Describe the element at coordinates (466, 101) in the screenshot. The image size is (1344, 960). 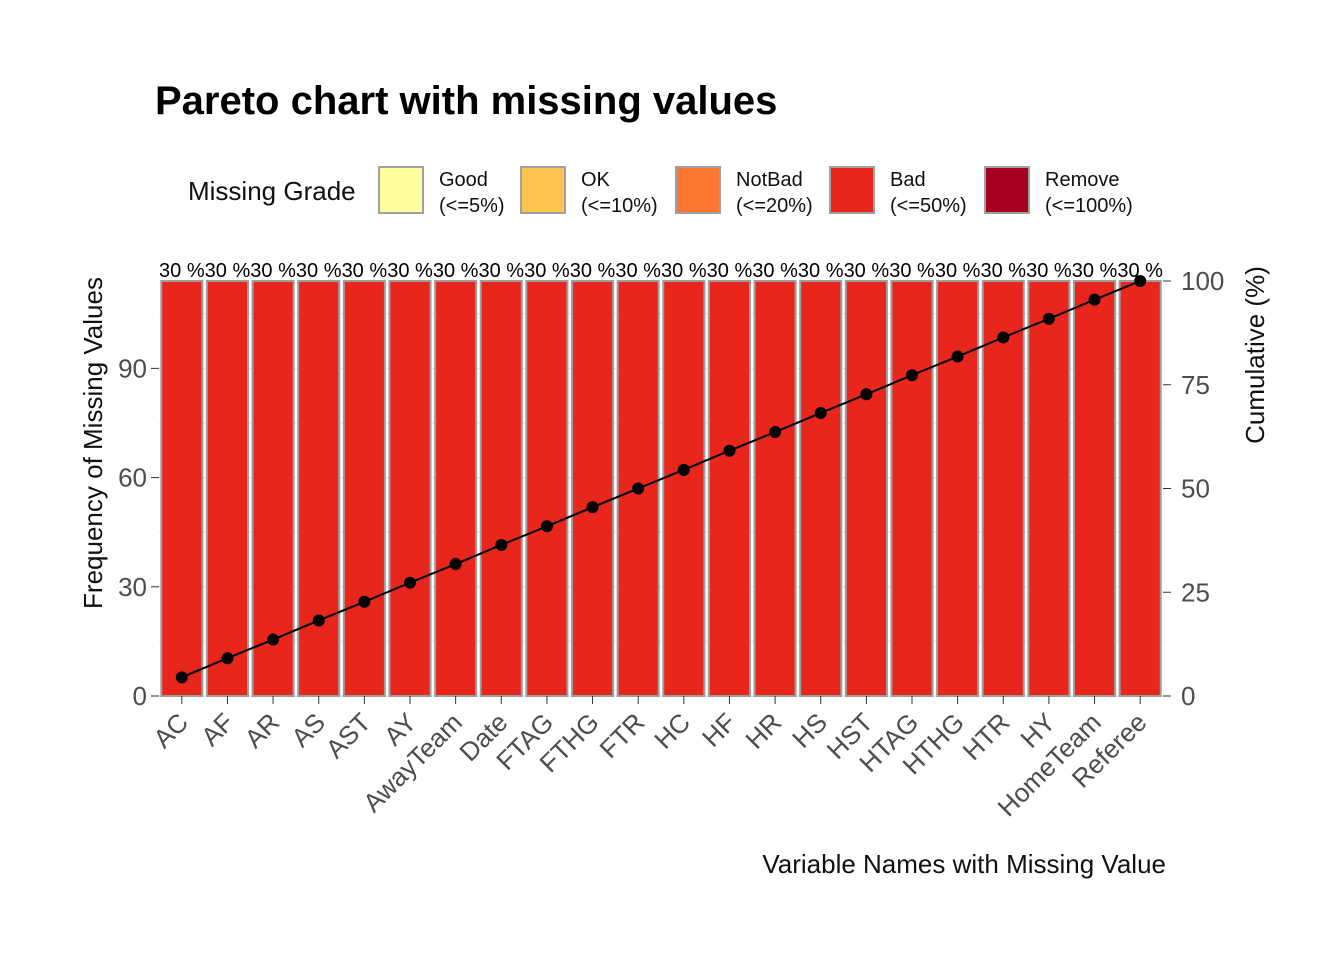
I see `chart-title: Pareto chart with missing values` at that location.